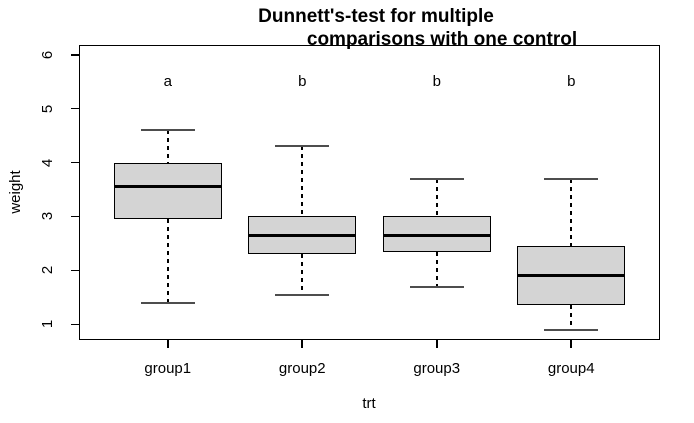  Describe the element at coordinates (369, 403) in the screenshot. I see `x-axis-title: trt` at that location.